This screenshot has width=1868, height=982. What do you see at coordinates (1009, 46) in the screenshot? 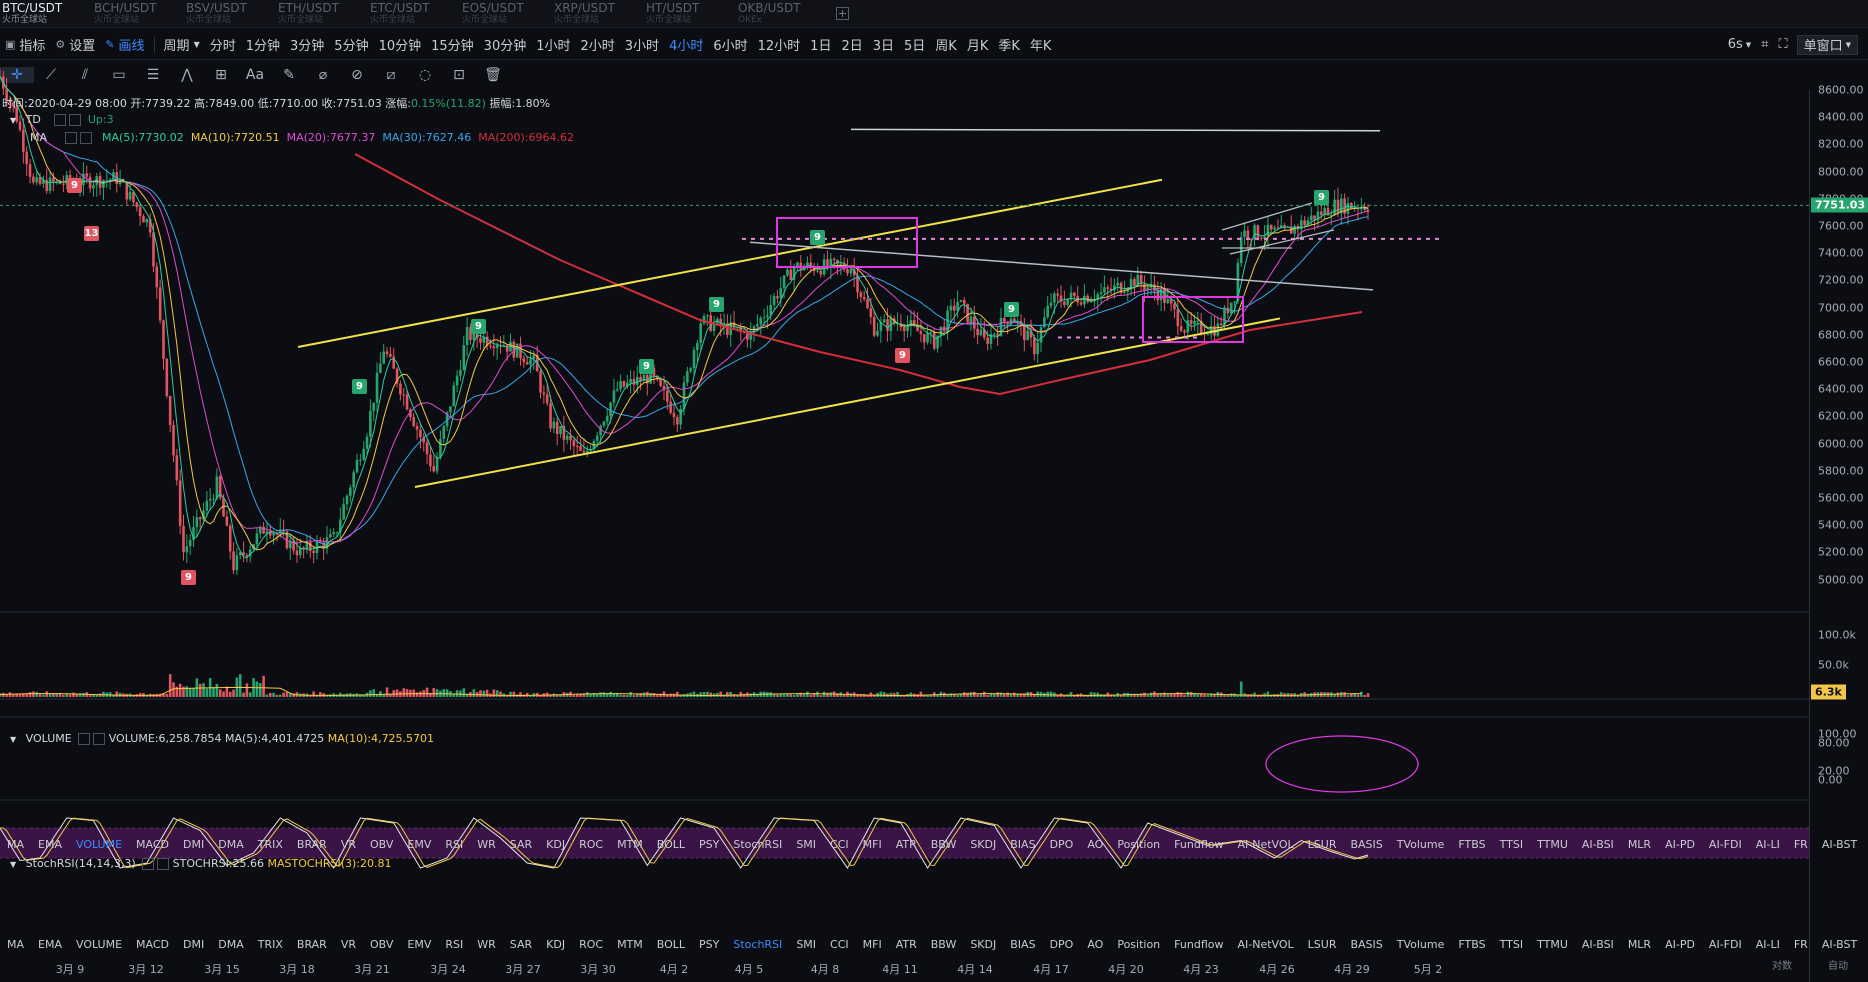
I see `period-19: 季K` at bounding box center [1009, 46].